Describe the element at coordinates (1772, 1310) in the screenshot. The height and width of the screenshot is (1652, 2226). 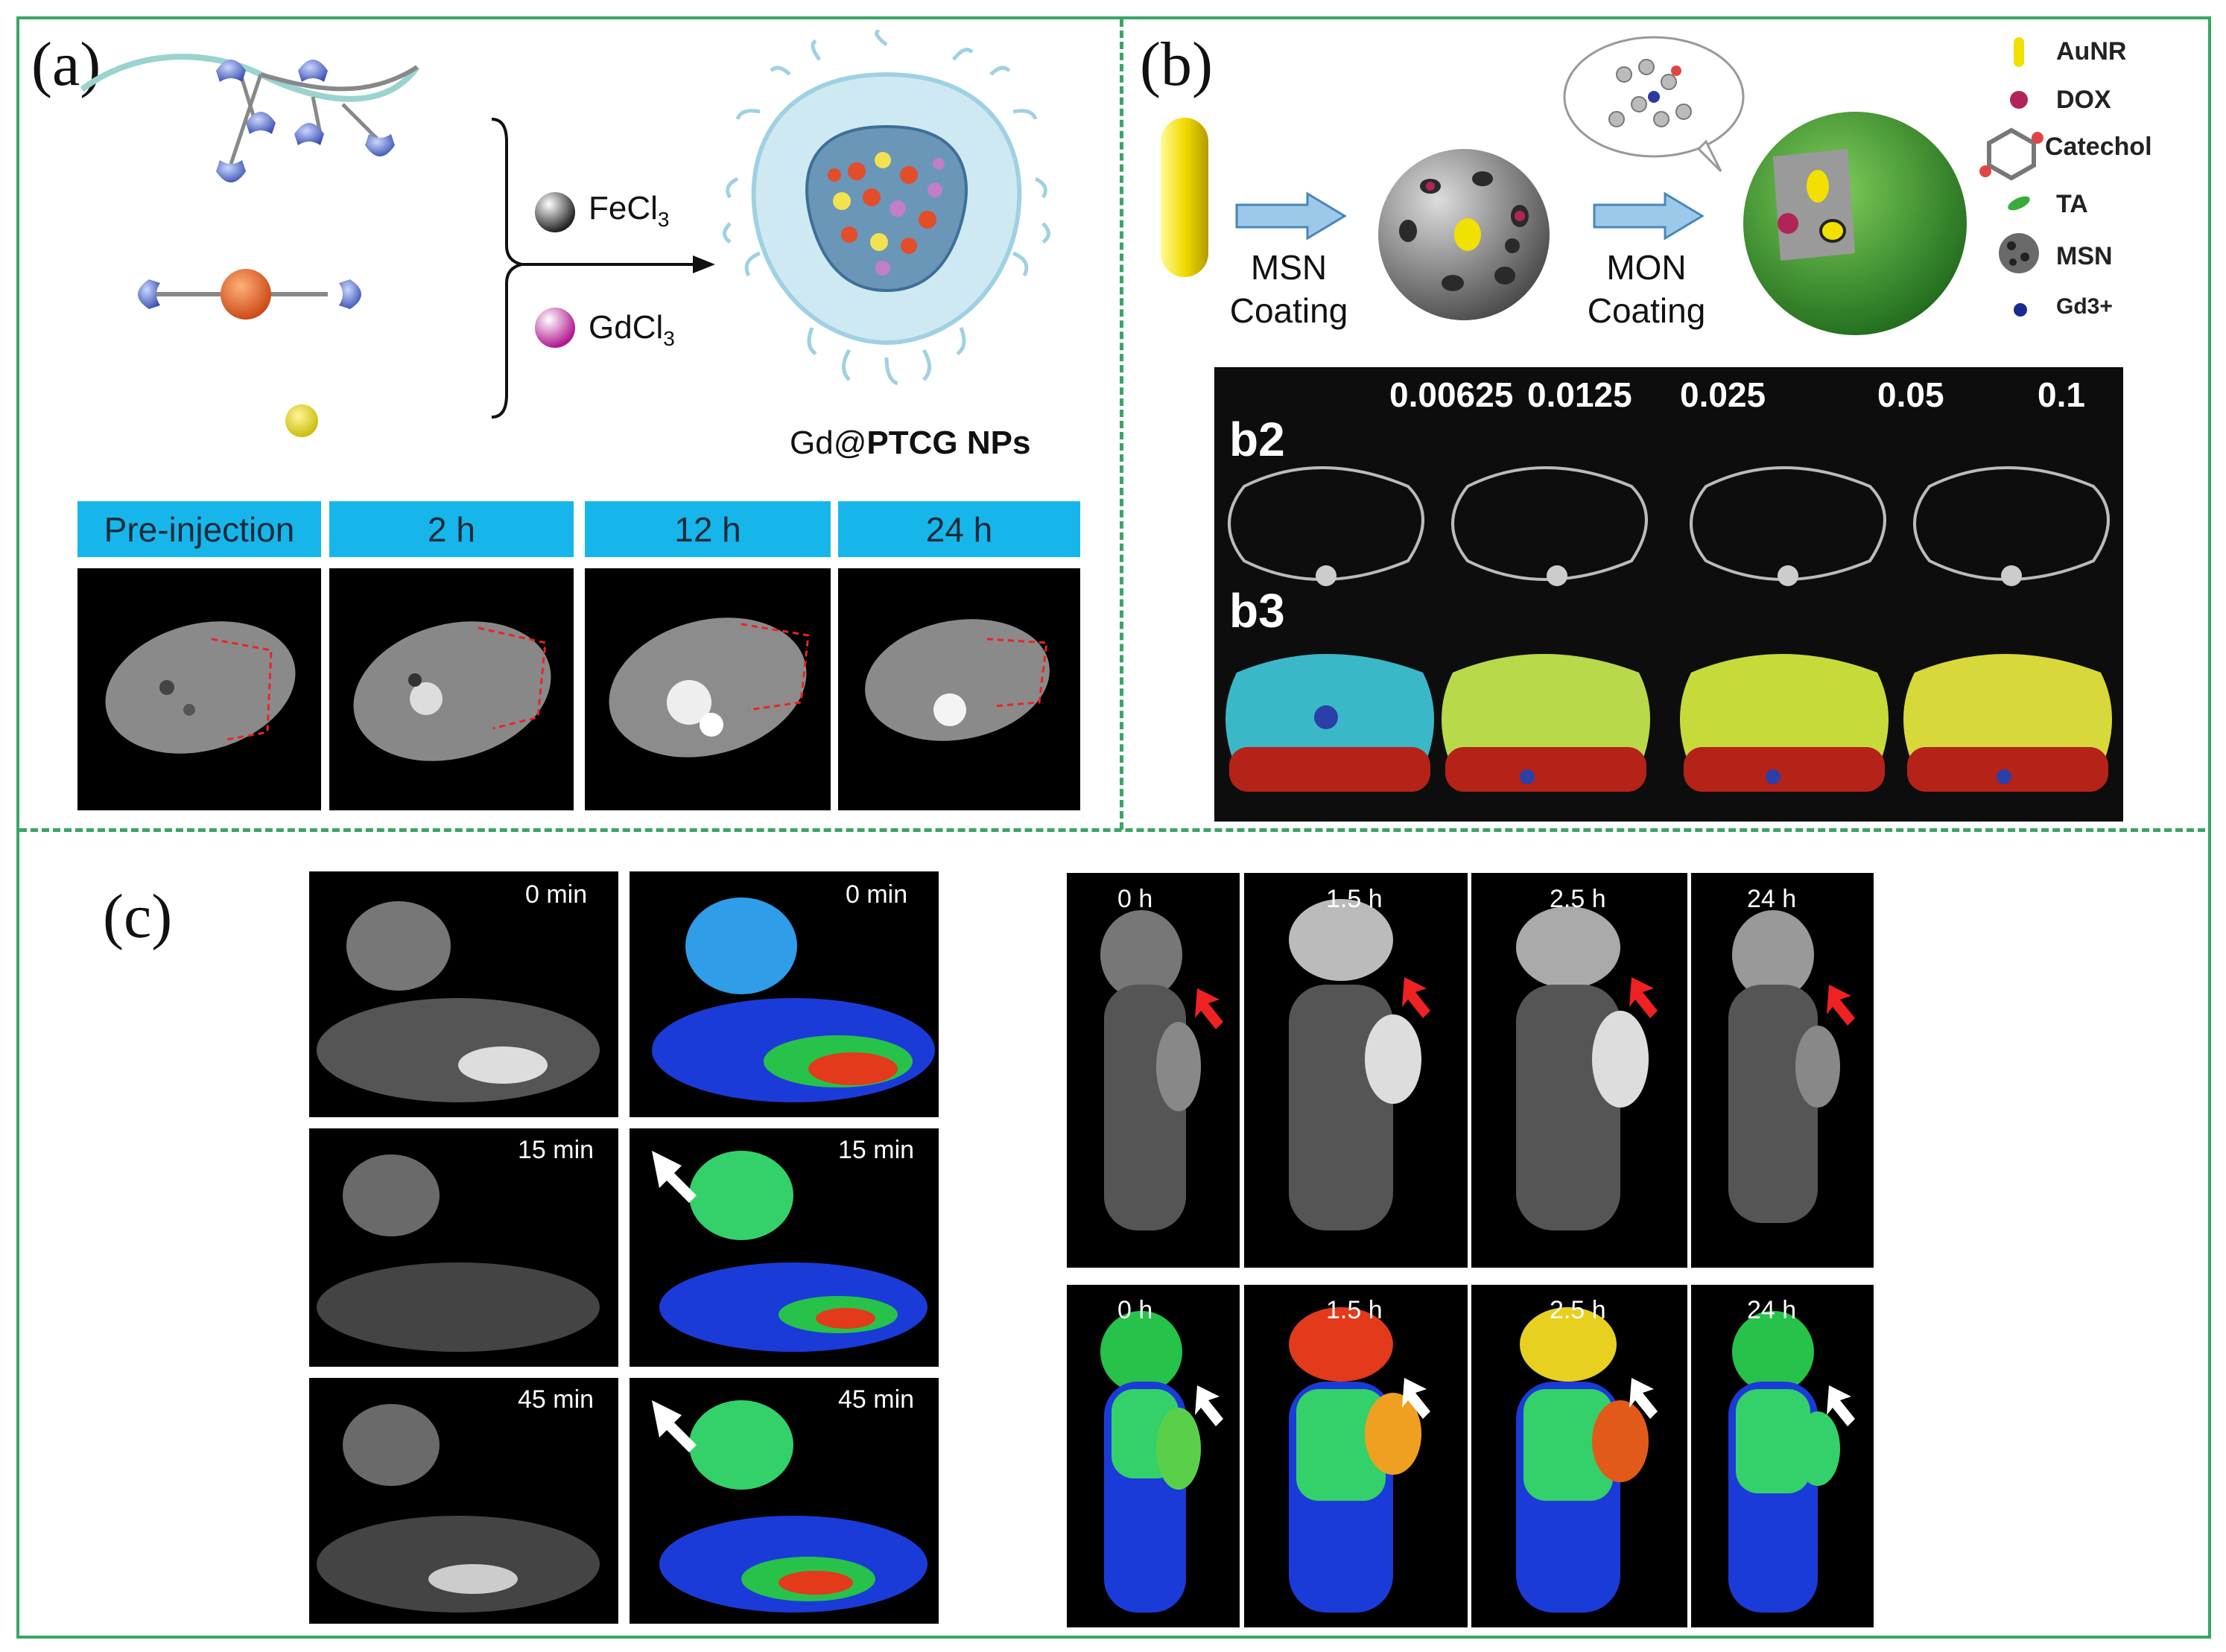
I see `c-right-time-24h-color: 24 h` at that location.